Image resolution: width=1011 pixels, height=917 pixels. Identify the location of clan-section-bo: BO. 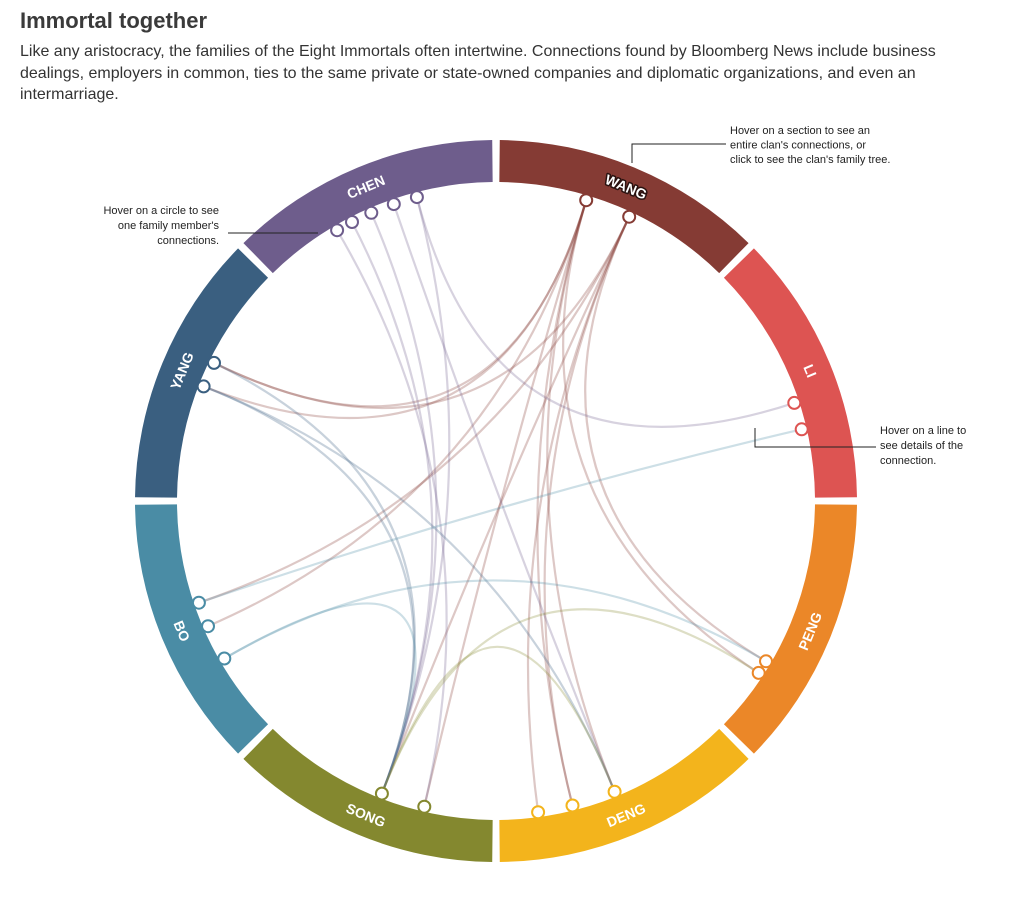
(202, 629).